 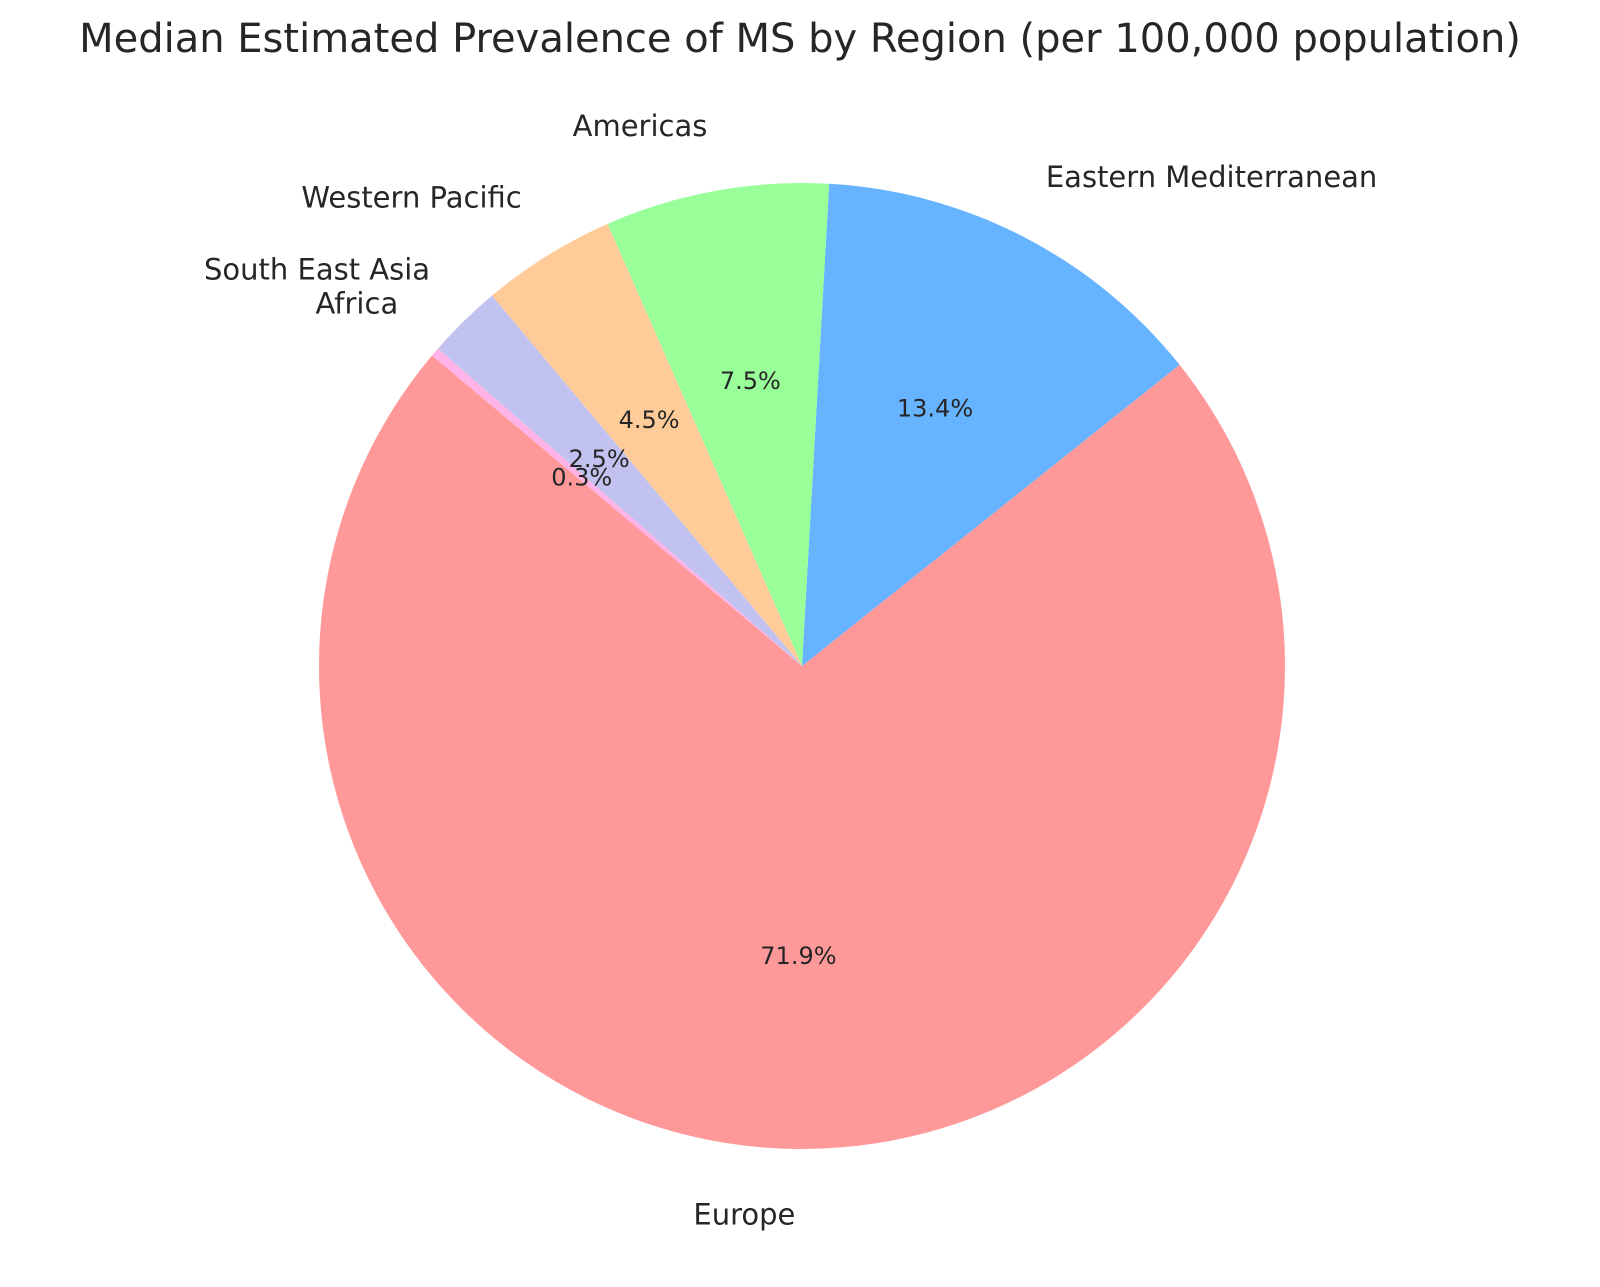 What do you see at coordinates (649, 420) in the screenshot?
I see `percent-label-western-pacific: 4.5%` at bounding box center [649, 420].